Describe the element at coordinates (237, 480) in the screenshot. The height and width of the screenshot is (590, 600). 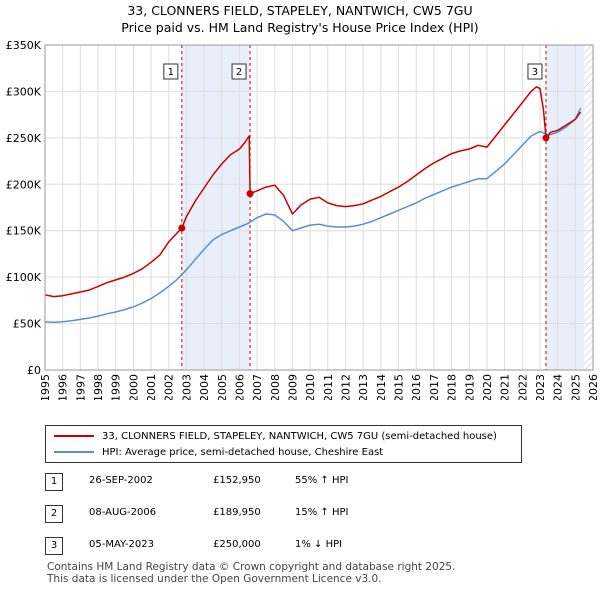
I see `transaction-price: £152,950` at that location.